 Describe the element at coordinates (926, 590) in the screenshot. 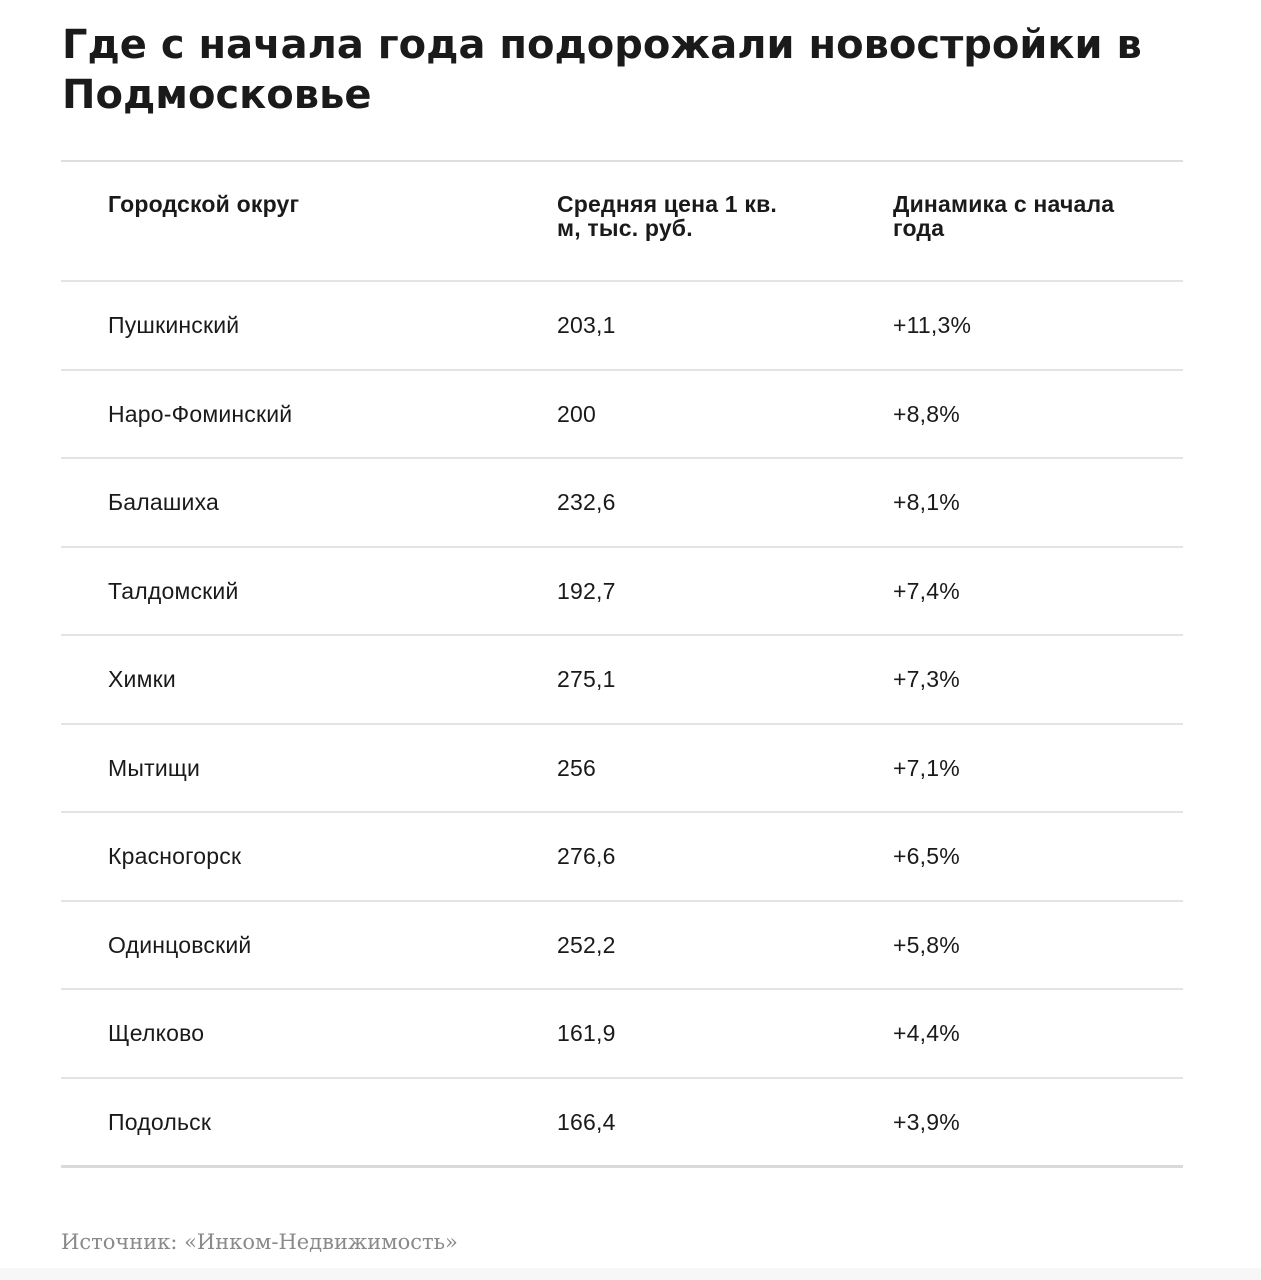

I see `change-cell: +7,4%` at that location.